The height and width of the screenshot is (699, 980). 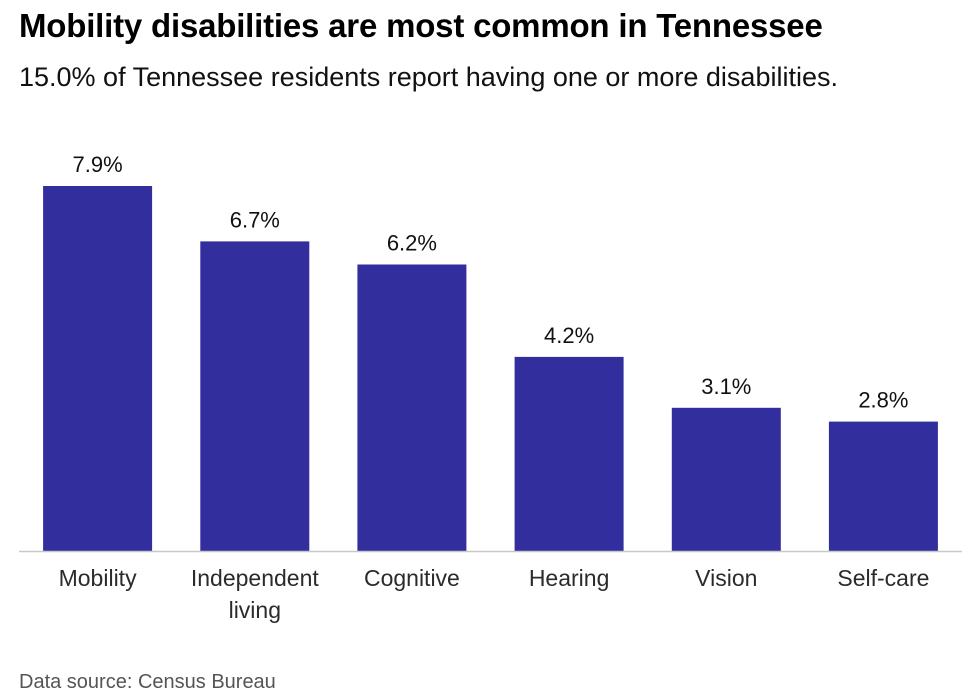 I want to click on x-tick-label-5: Self-care, so click(x=883, y=578).